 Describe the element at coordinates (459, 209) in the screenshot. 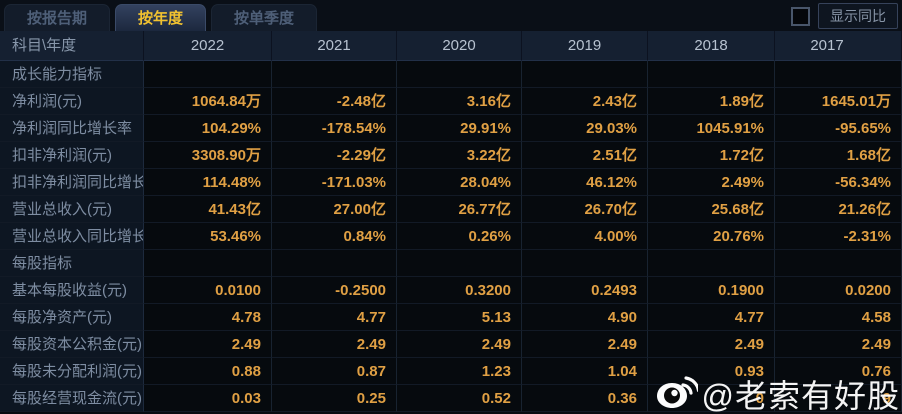

I see `table-cell: 26.77亿` at that location.